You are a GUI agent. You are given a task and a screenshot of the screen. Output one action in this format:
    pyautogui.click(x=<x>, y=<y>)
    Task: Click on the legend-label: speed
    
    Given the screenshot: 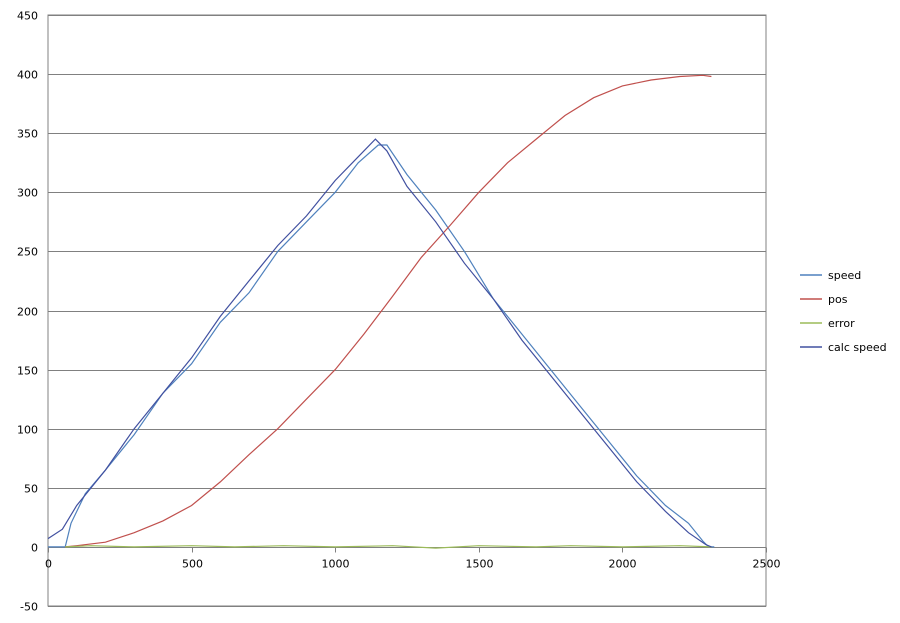 What is the action you would take?
    pyautogui.click(x=844, y=275)
    